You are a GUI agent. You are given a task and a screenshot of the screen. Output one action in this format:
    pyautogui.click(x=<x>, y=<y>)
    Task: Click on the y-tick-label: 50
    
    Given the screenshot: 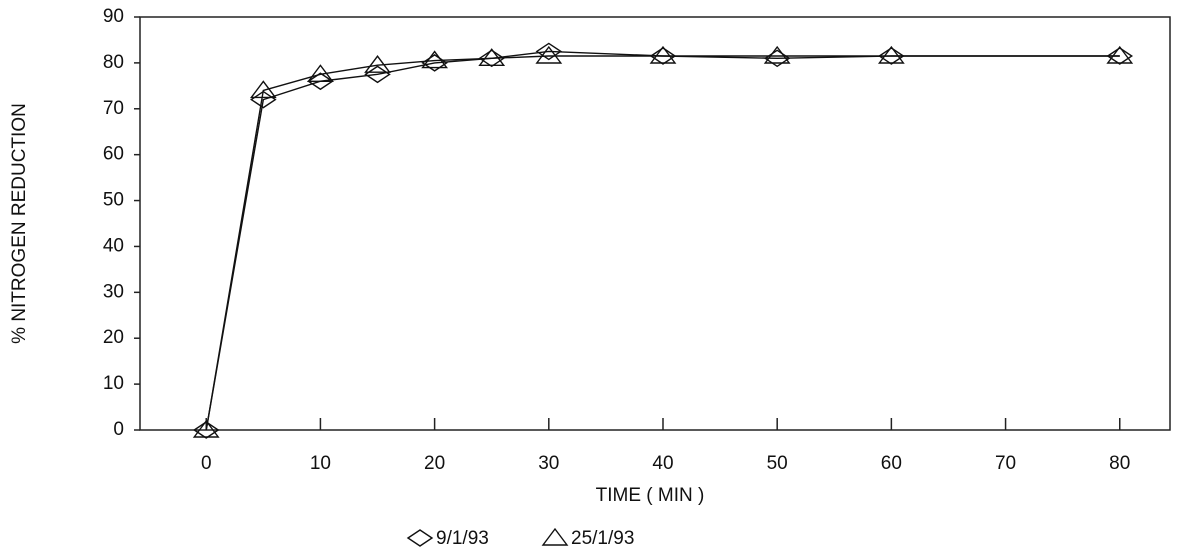 What is the action you would take?
    pyautogui.click(x=113, y=200)
    